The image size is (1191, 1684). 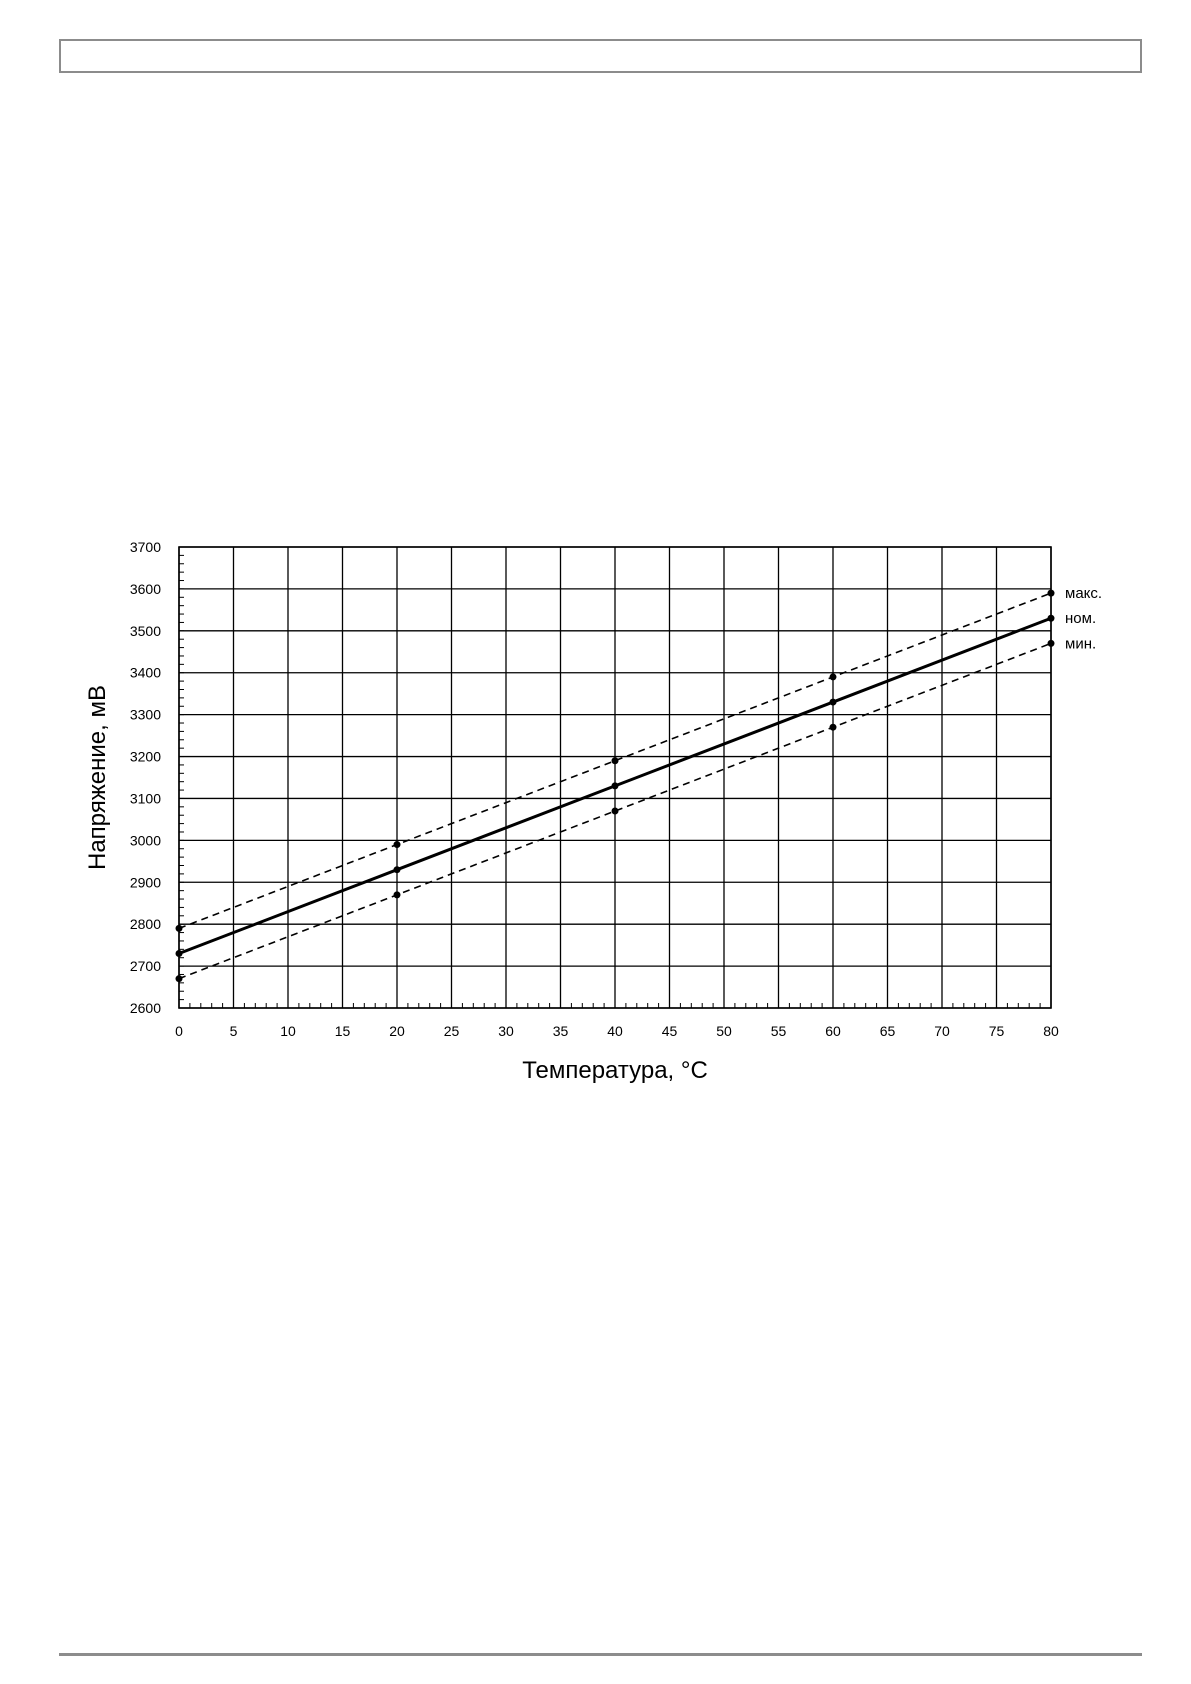 What do you see at coordinates (145, 589) in the screenshot?
I see `y-tick-label: 3600` at bounding box center [145, 589].